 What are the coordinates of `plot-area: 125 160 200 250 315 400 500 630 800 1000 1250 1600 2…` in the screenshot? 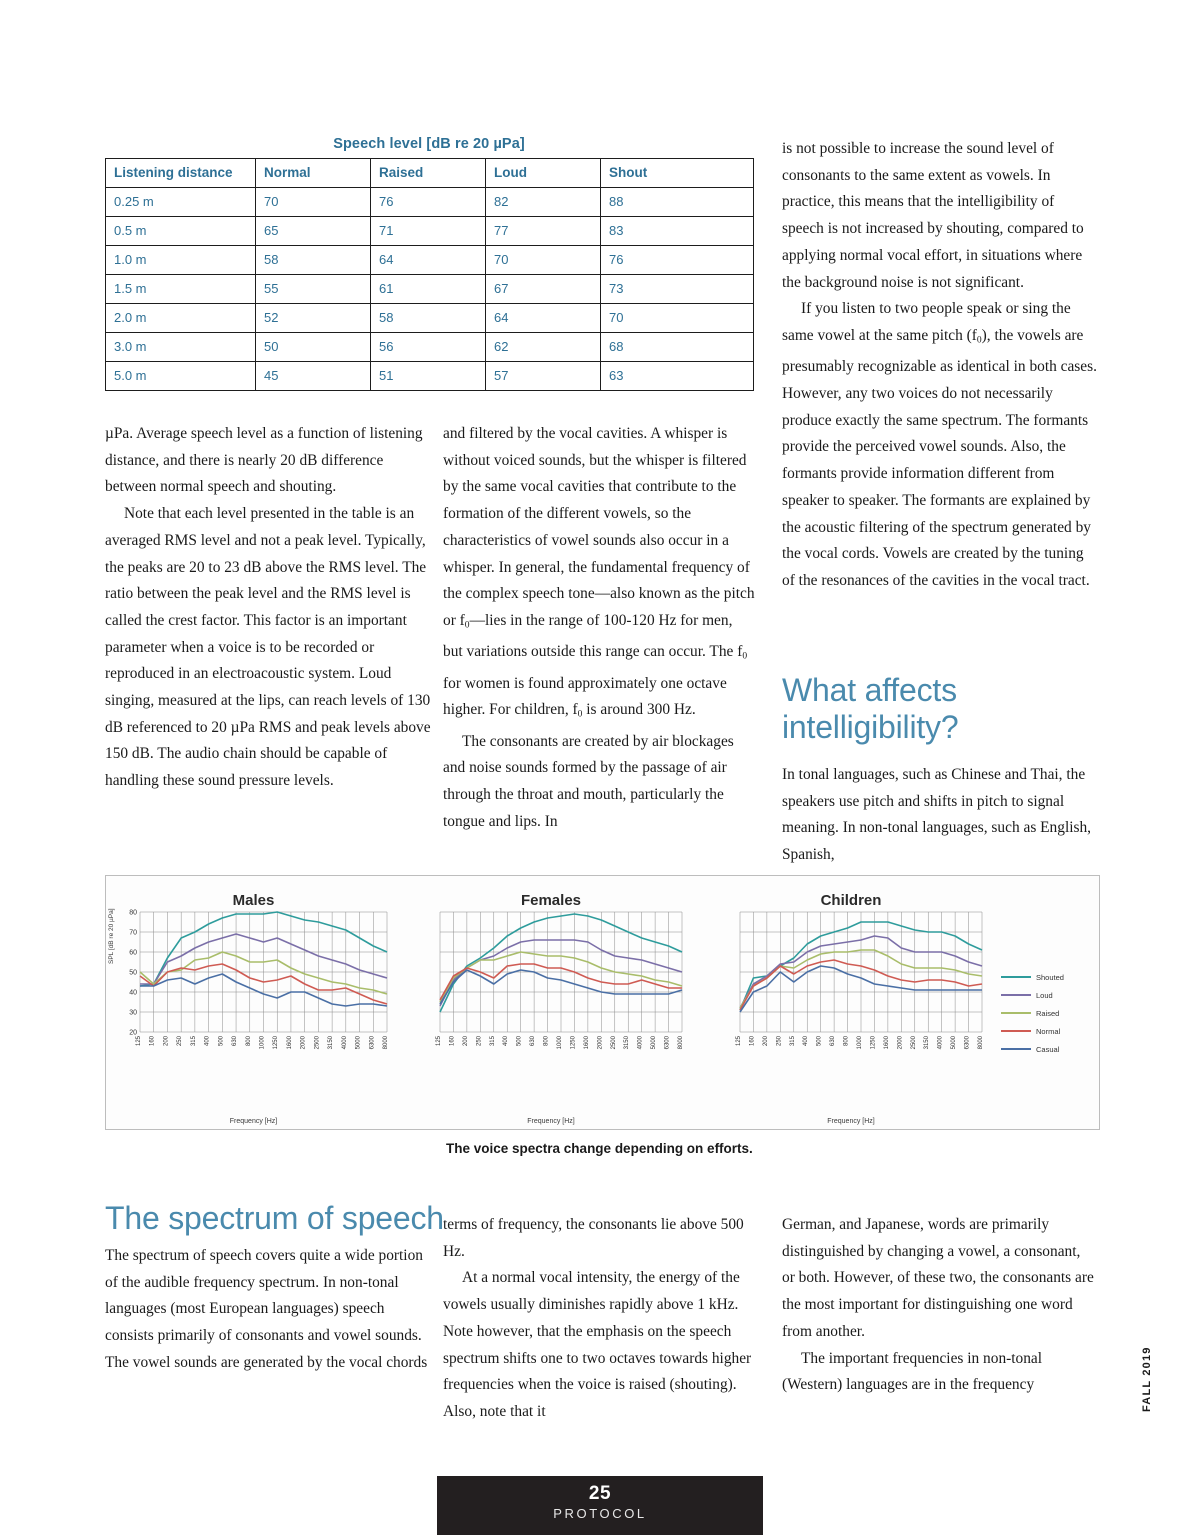 It's located at (860, 980).